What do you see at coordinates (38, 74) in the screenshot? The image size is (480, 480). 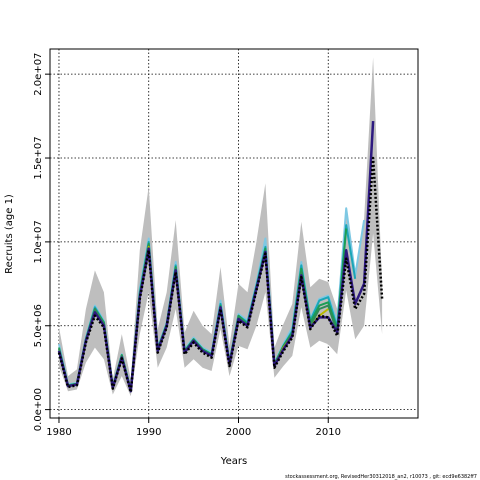 I see `y-tick-label: 2.0e+07` at bounding box center [38, 74].